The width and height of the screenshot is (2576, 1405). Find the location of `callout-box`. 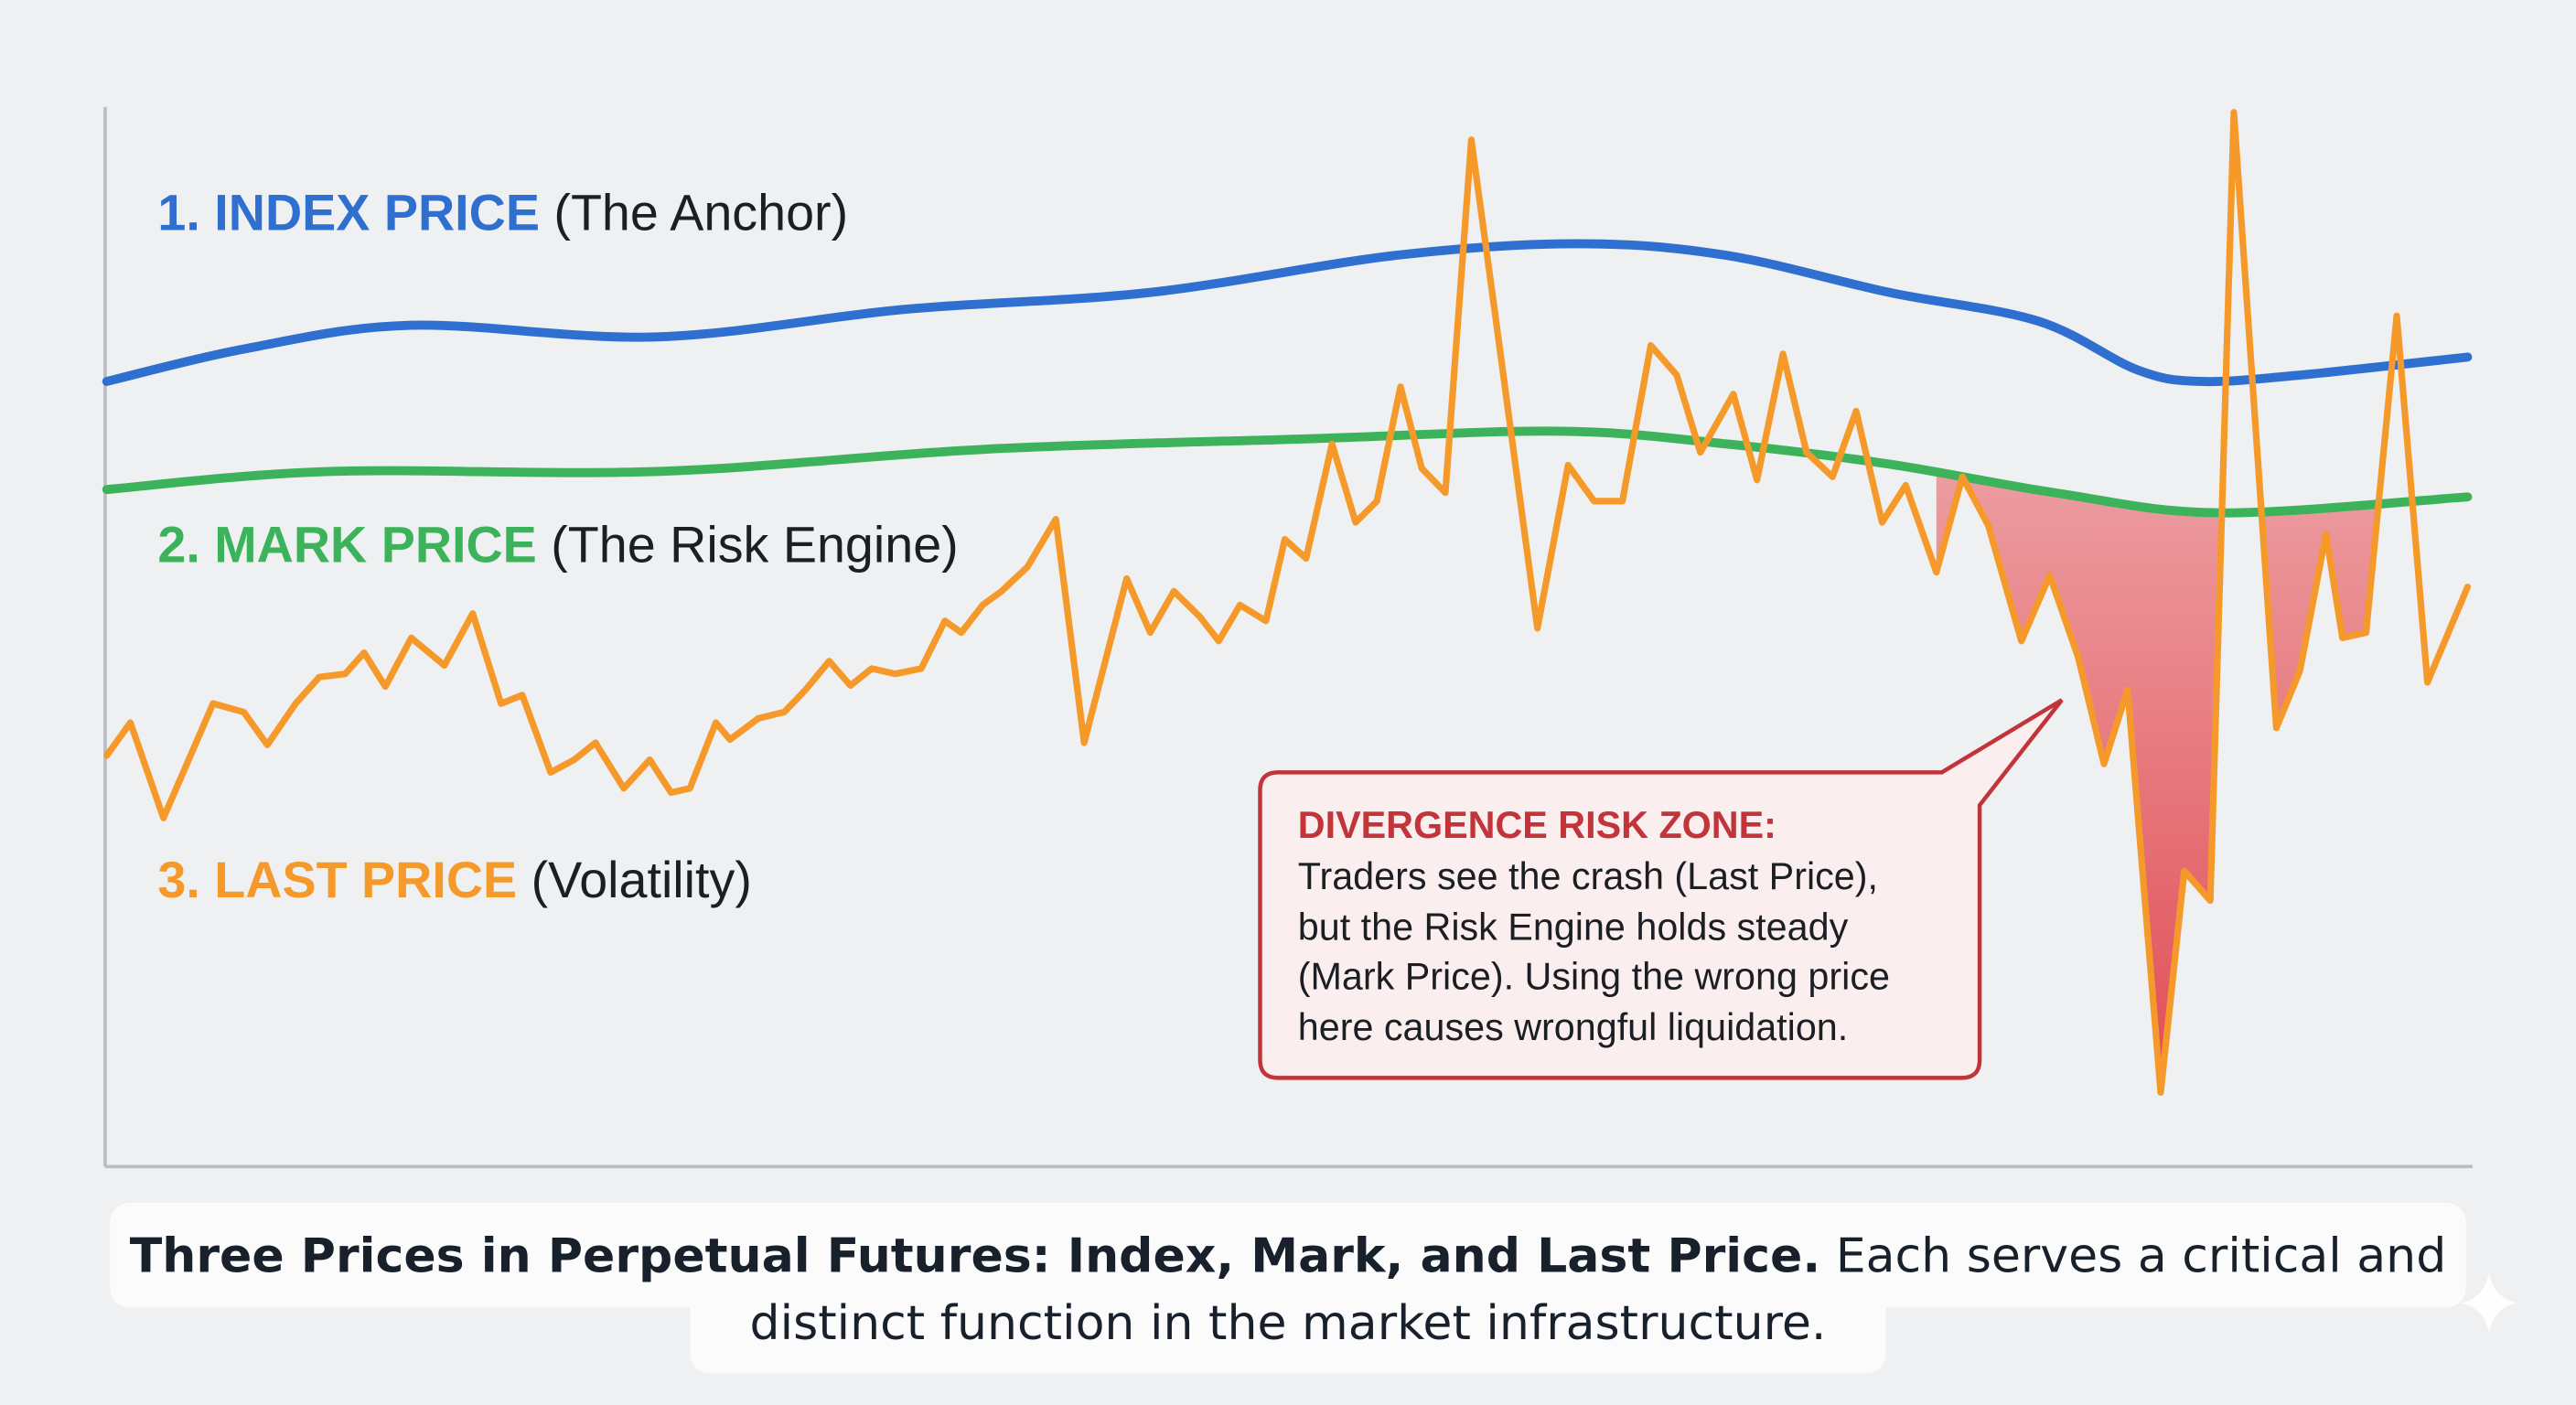

callout-box is located at coordinates (1661, 889).